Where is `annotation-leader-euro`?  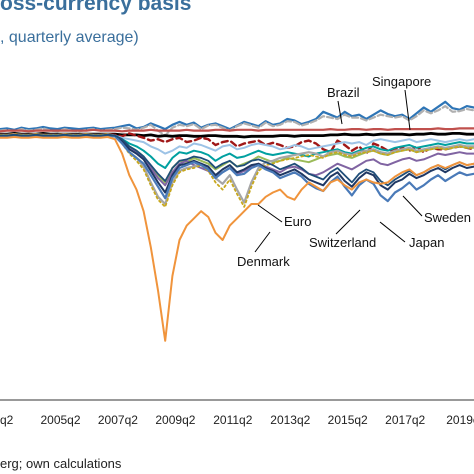 annotation-leader-euro is located at coordinates (270, 213).